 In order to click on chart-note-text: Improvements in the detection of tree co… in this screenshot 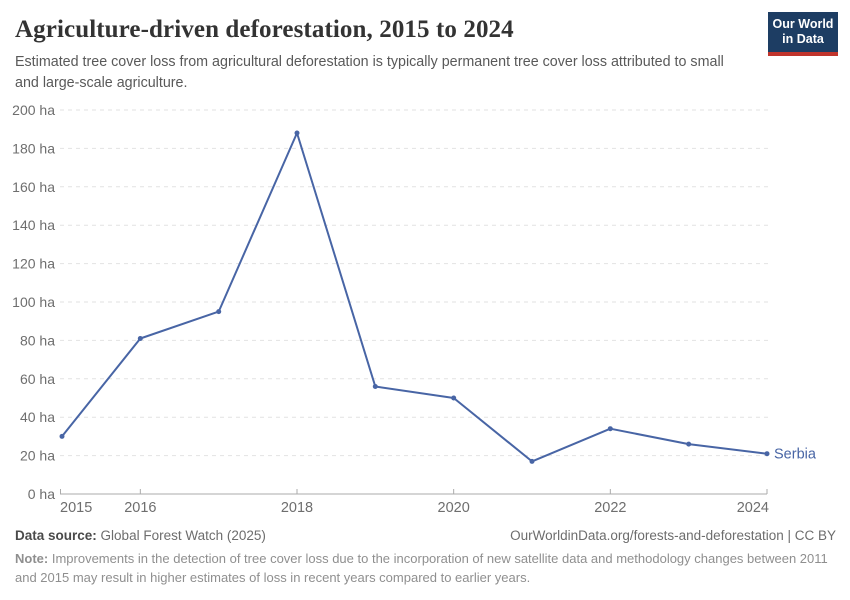, I will do `click(421, 568)`.